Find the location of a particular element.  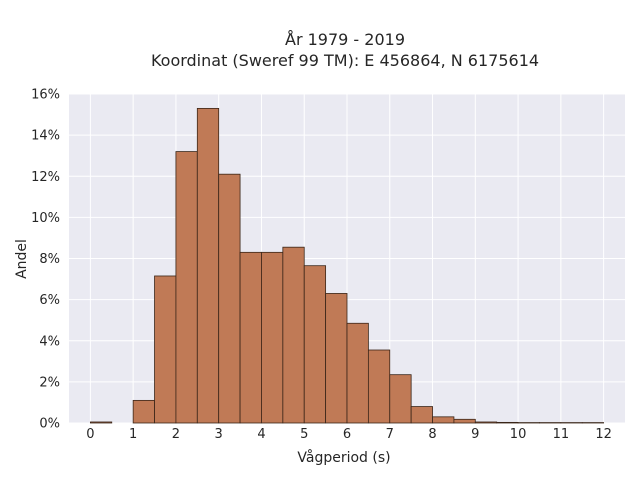

y-tick-label: 6% is located at coordinates (49, 300).